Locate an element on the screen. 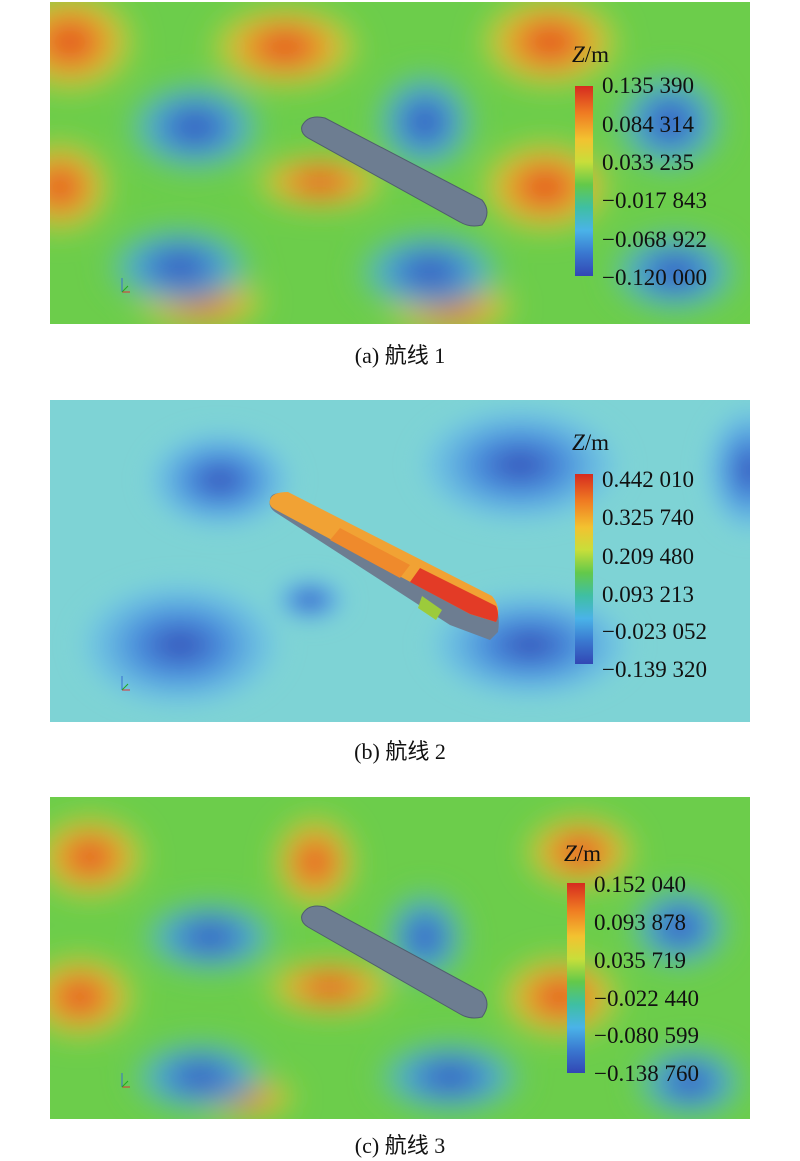 The width and height of the screenshot is (800, 1161). legend-tick: −0.139 320 is located at coordinates (654, 669).